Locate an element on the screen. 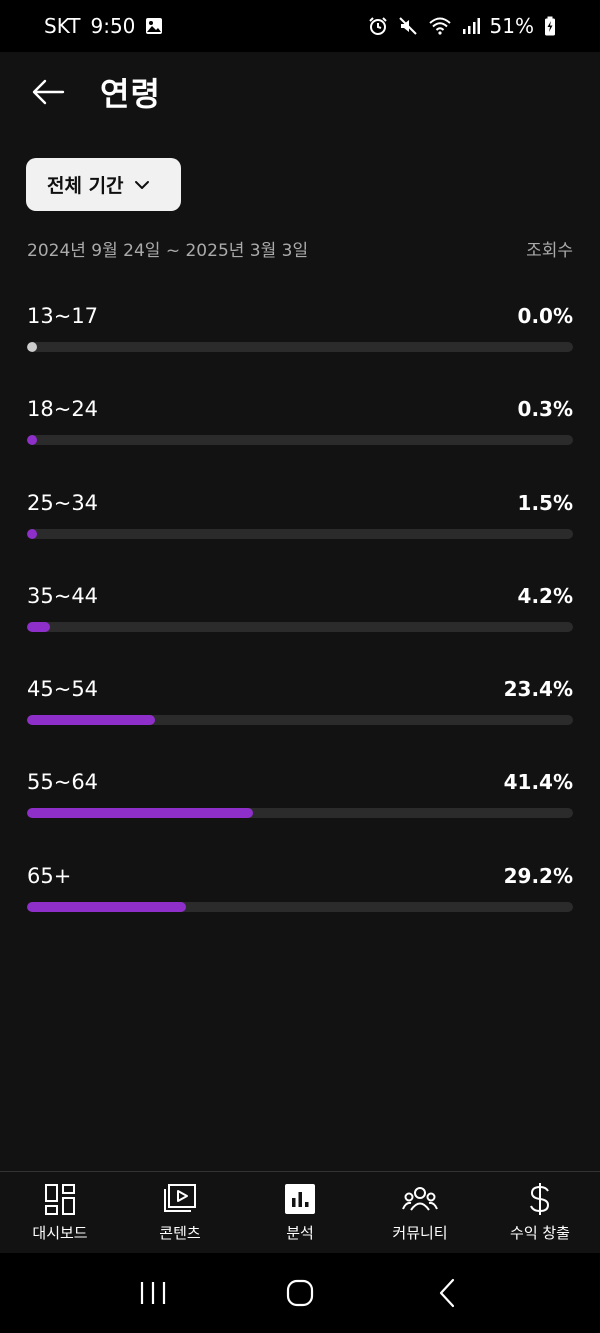  alarm-icon is located at coordinates (378, 26).